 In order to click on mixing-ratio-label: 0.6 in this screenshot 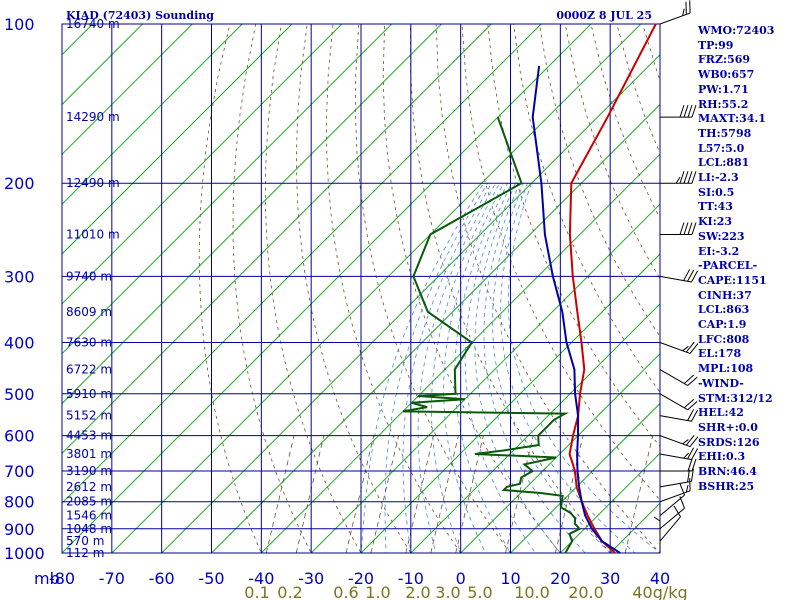, I will do `click(345, 591)`.